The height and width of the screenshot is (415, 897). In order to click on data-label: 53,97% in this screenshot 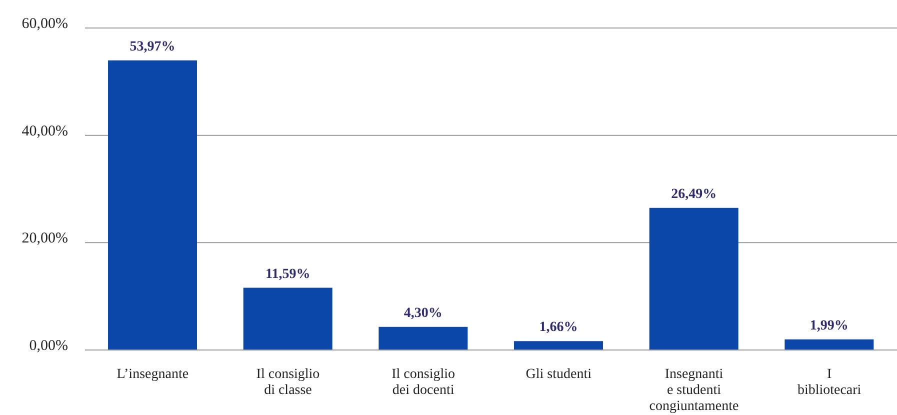, I will do `click(153, 46)`.